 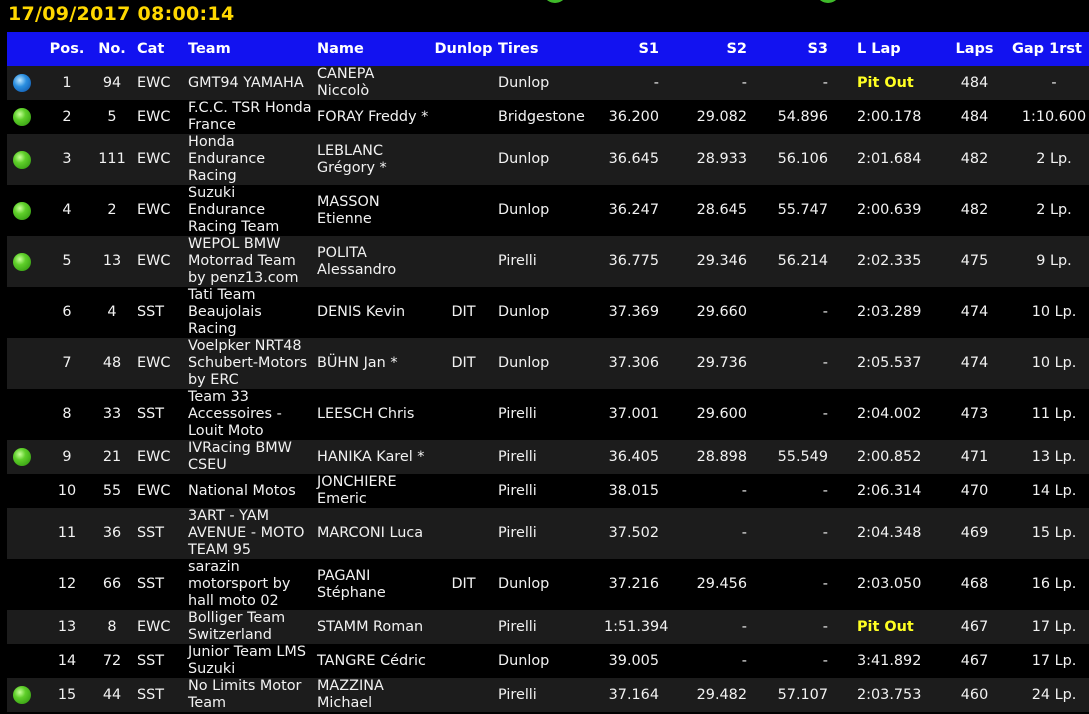 I want to click on last-lap-cell: 2:03.289, so click(x=892, y=312).